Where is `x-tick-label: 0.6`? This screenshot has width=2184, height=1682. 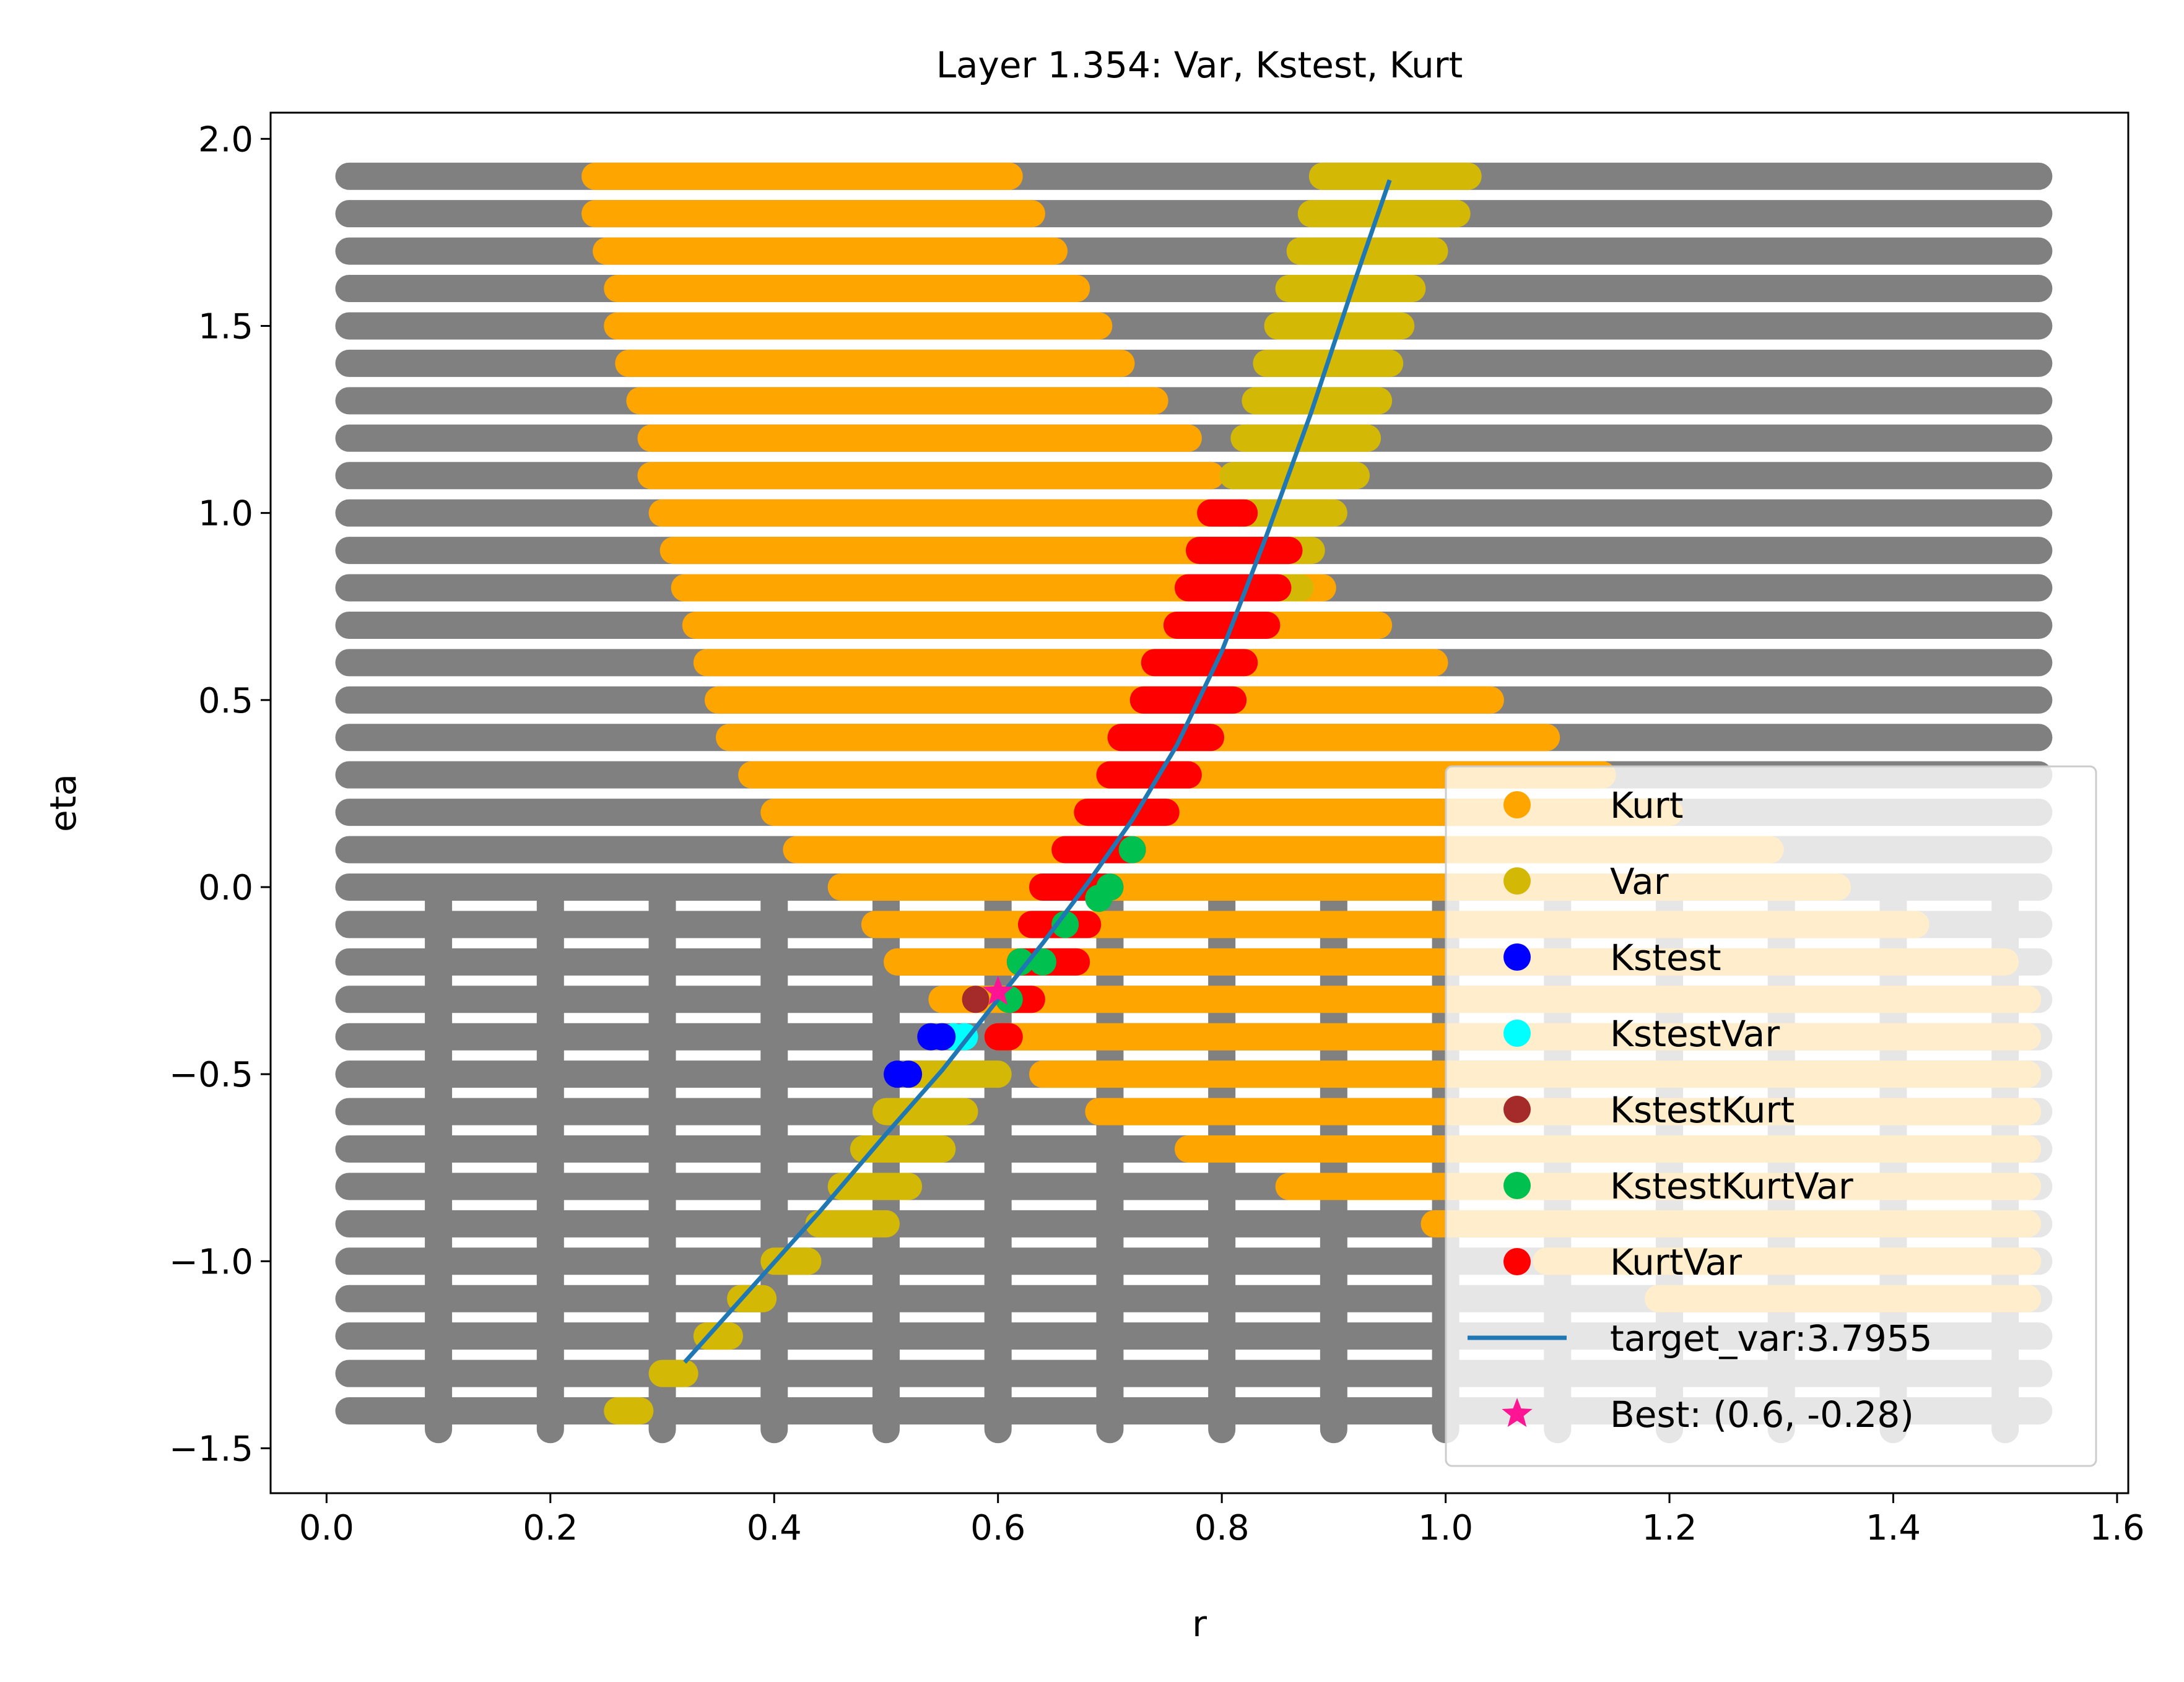 x-tick-label: 0.6 is located at coordinates (997, 1528).